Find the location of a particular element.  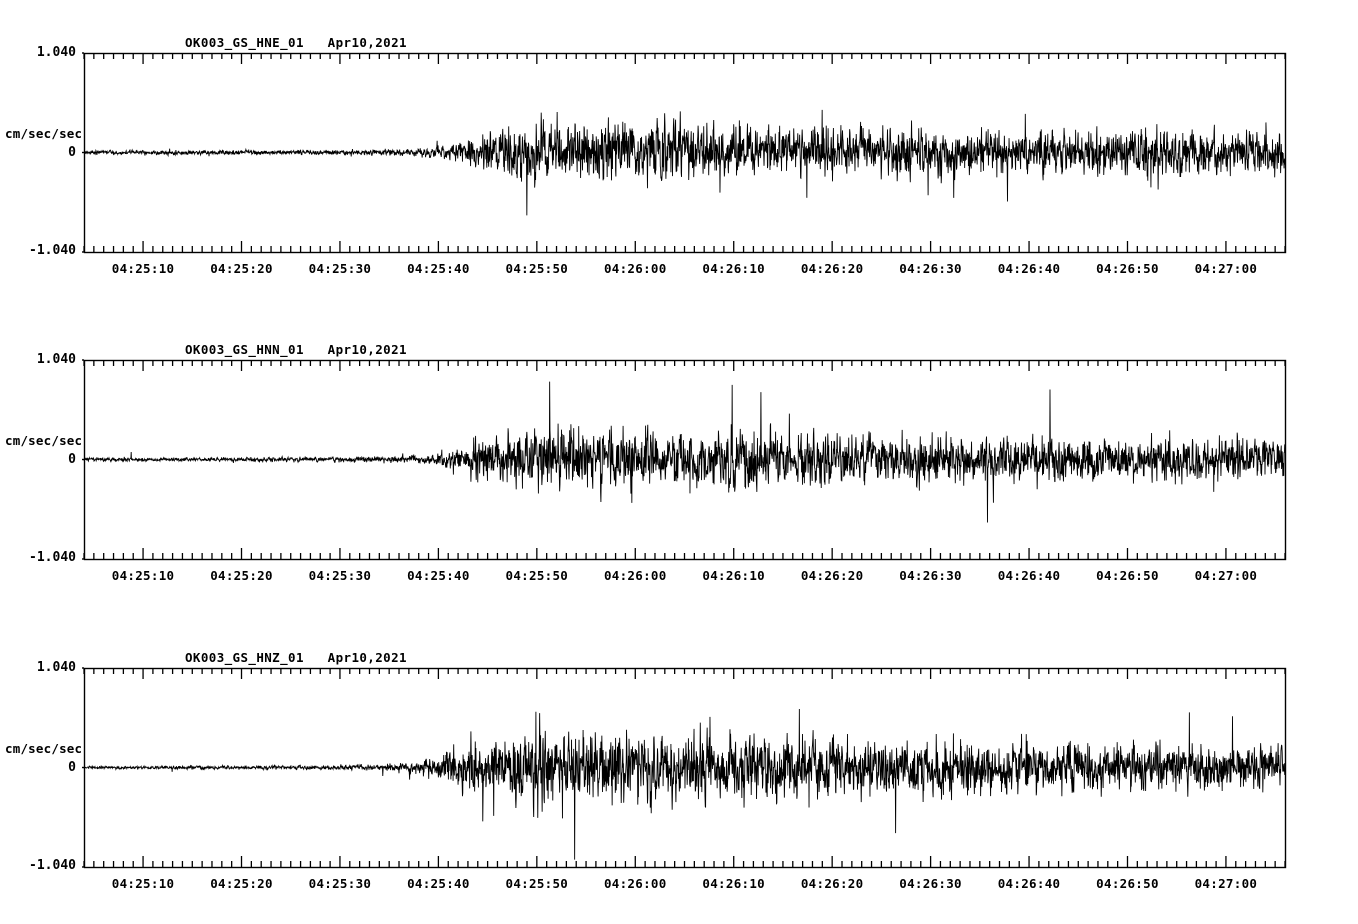

panel-title: OK003_GS_HNN_01 Apr10,2021 is located at coordinates (296, 349).